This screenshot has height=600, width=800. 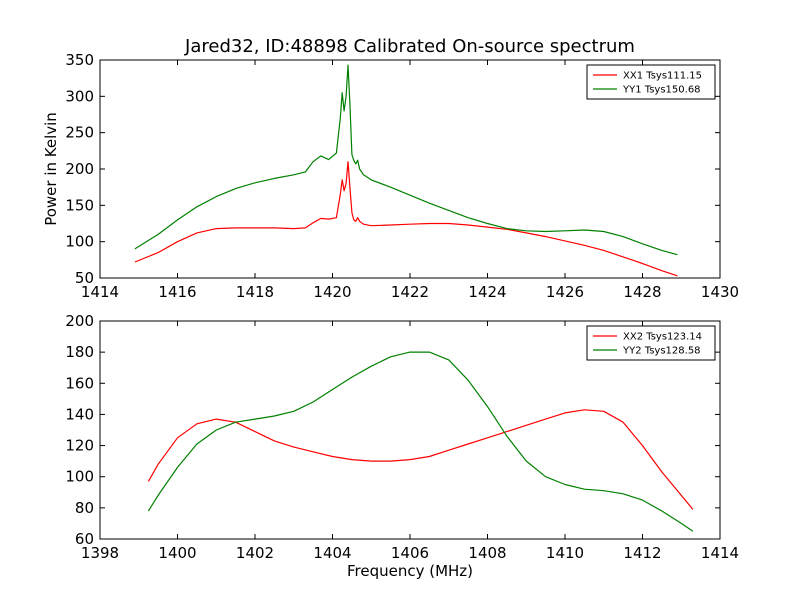 I want to click on bottom-y-tick-label: 160, so click(x=79, y=383).